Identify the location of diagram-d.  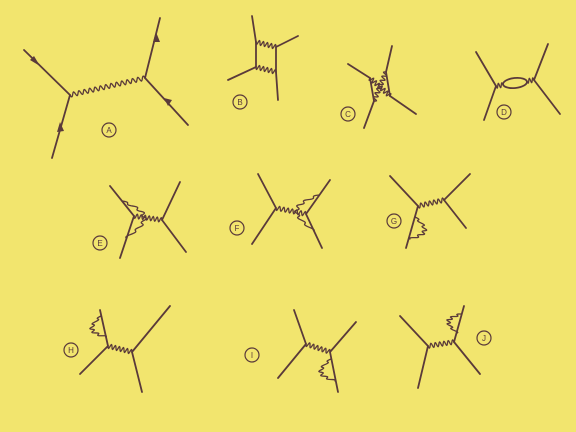
(518, 82).